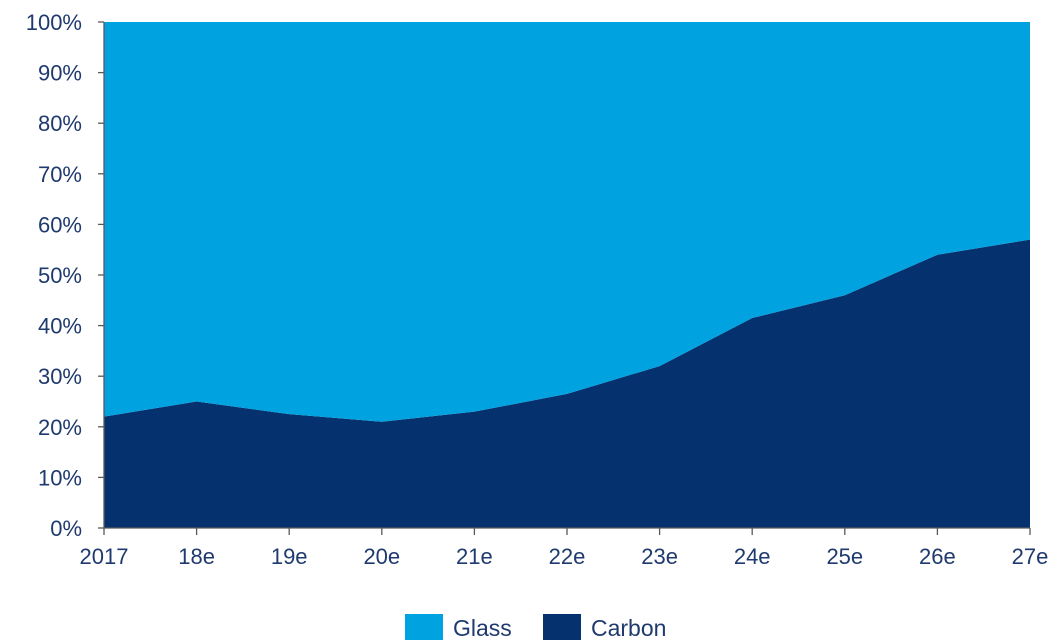  What do you see at coordinates (474, 556) in the screenshot?
I see `x-tick-label: 21e` at bounding box center [474, 556].